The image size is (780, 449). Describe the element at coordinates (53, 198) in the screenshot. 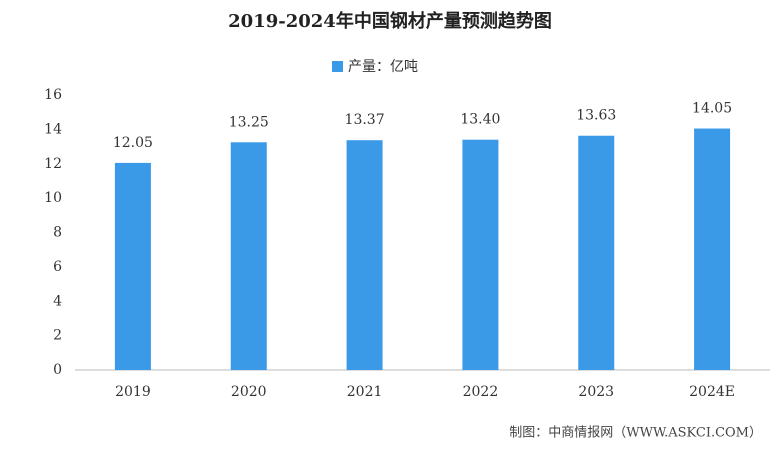

I see `y-tick-label: 10` at that location.